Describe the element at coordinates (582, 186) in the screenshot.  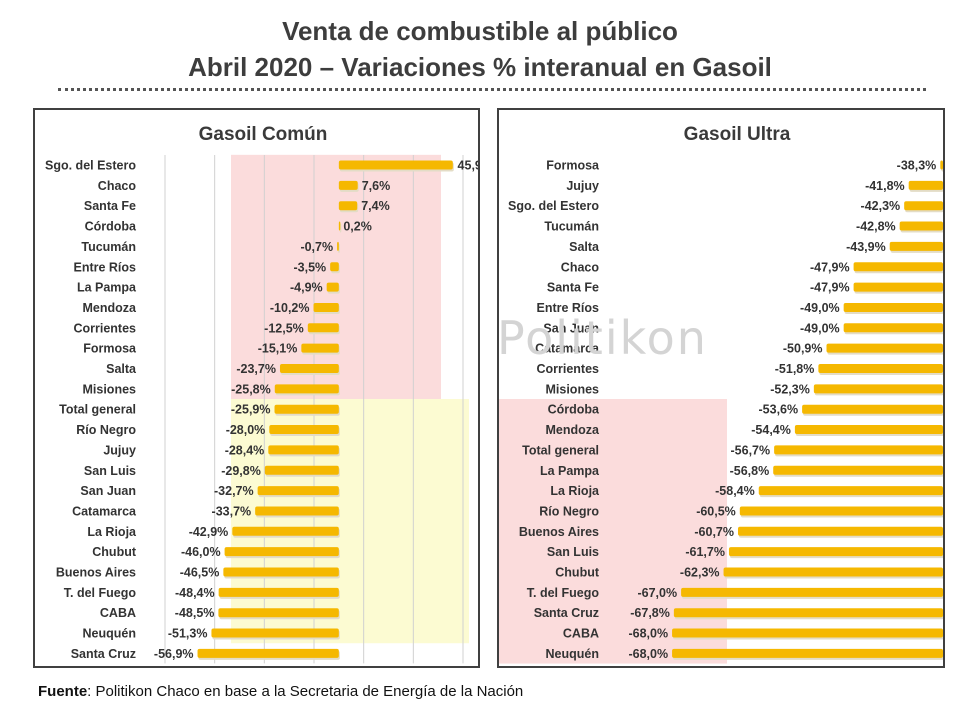
I see `category-label: Jujuy` at that location.